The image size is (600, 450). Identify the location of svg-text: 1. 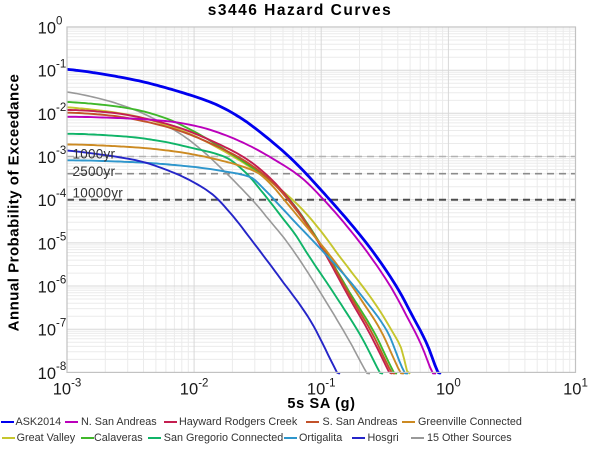
(585, 384).